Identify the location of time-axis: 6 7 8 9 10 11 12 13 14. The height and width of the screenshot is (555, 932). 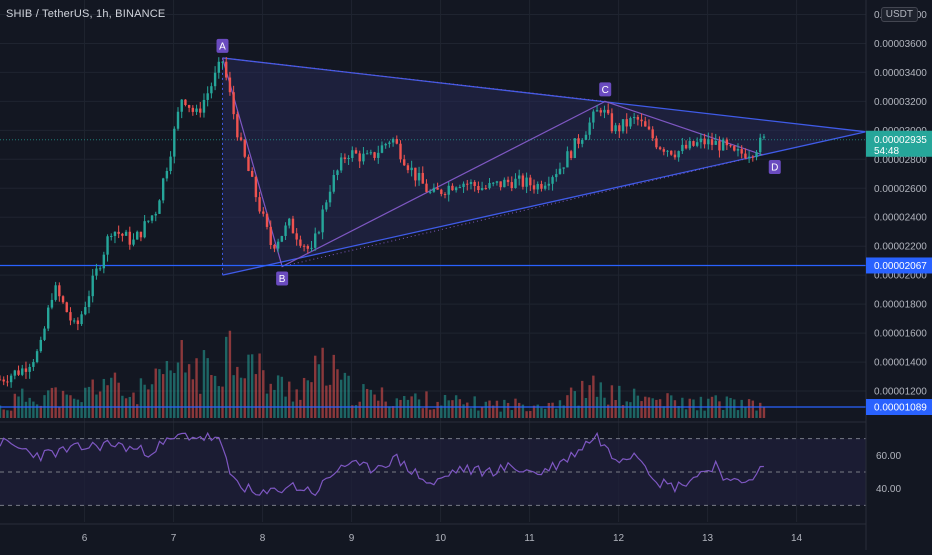
(442, 538).